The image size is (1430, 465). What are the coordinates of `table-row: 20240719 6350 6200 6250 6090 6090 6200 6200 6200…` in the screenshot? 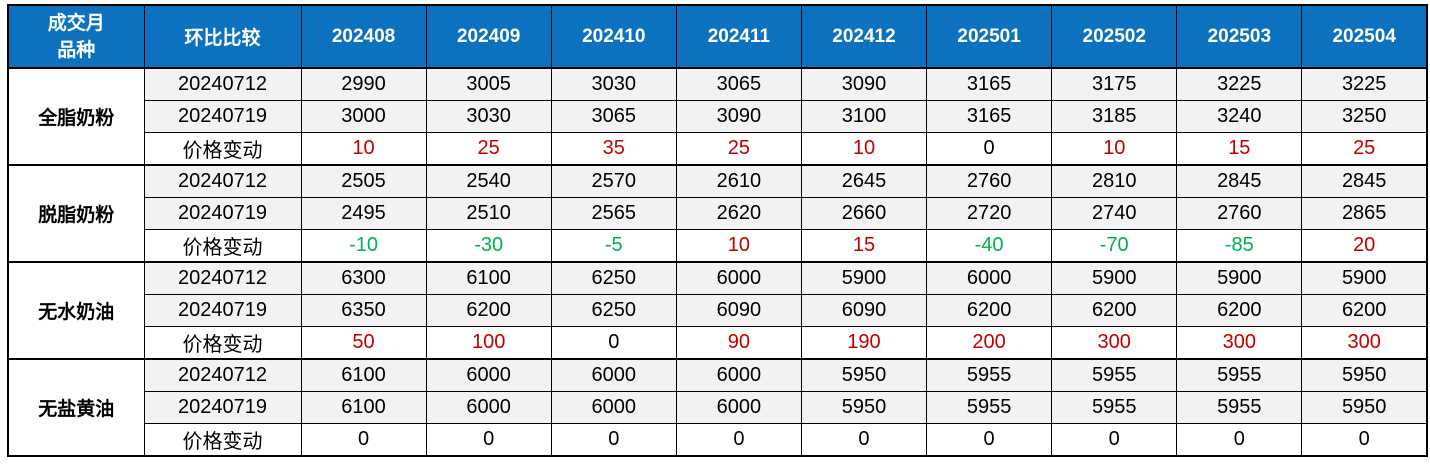 It's located at (718, 310).